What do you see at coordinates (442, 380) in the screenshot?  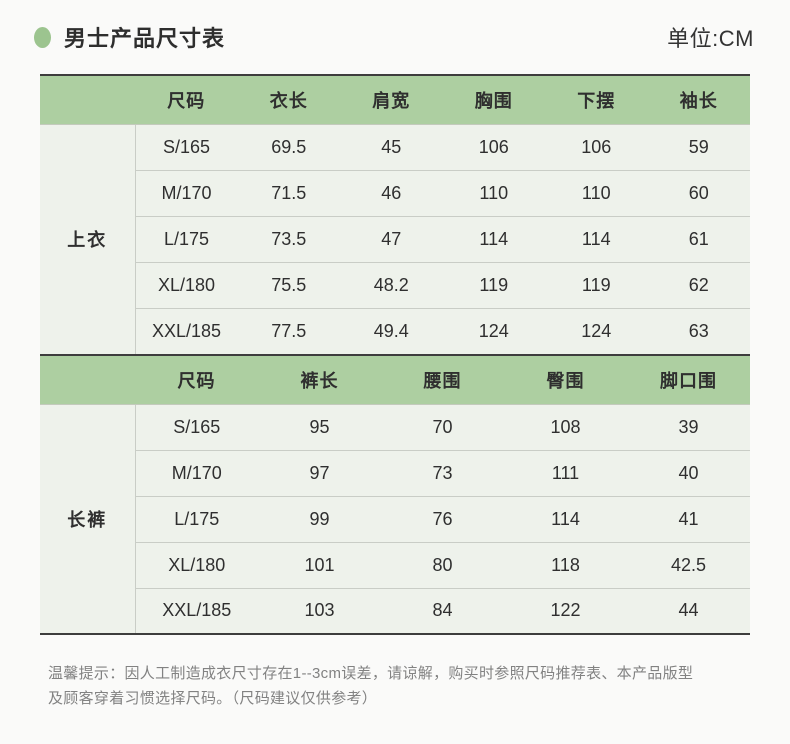 I see `column-header: 腰围` at bounding box center [442, 380].